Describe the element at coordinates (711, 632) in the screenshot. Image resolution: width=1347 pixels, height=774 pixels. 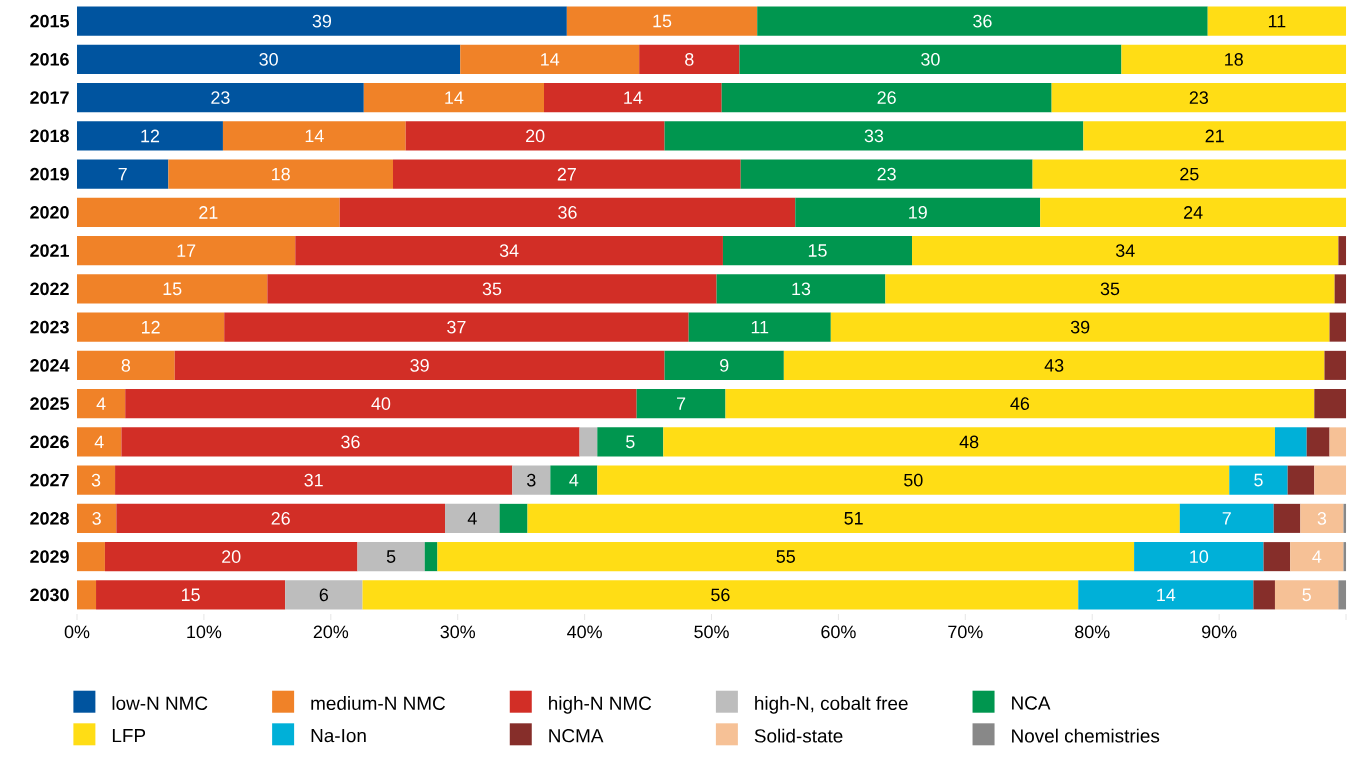
I see `x-tick-label: 50%` at that location.